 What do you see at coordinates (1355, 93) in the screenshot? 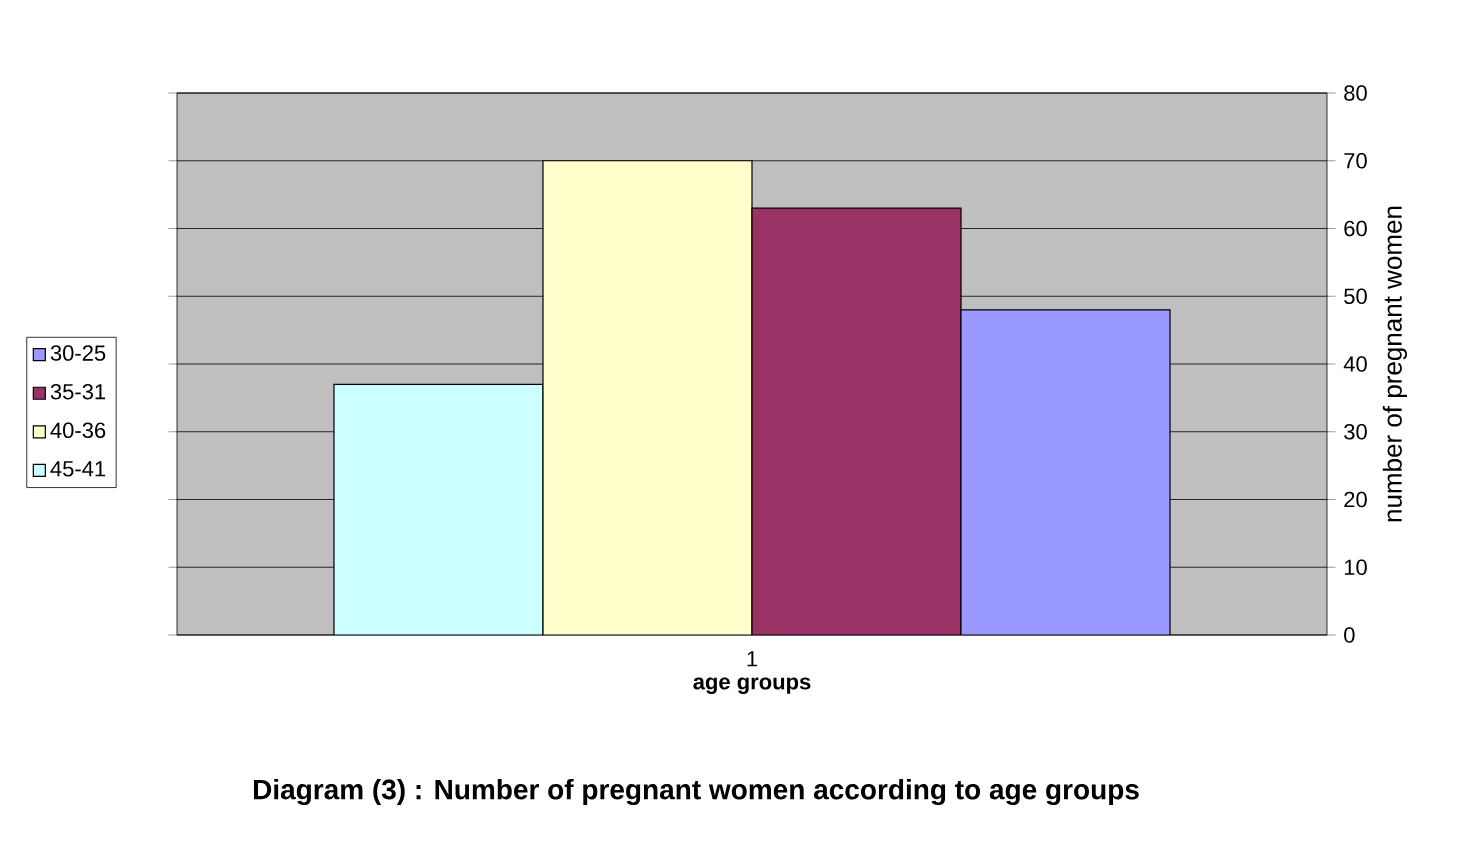
I see `y-tick-label: 80` at bounding box center [1355, 93].